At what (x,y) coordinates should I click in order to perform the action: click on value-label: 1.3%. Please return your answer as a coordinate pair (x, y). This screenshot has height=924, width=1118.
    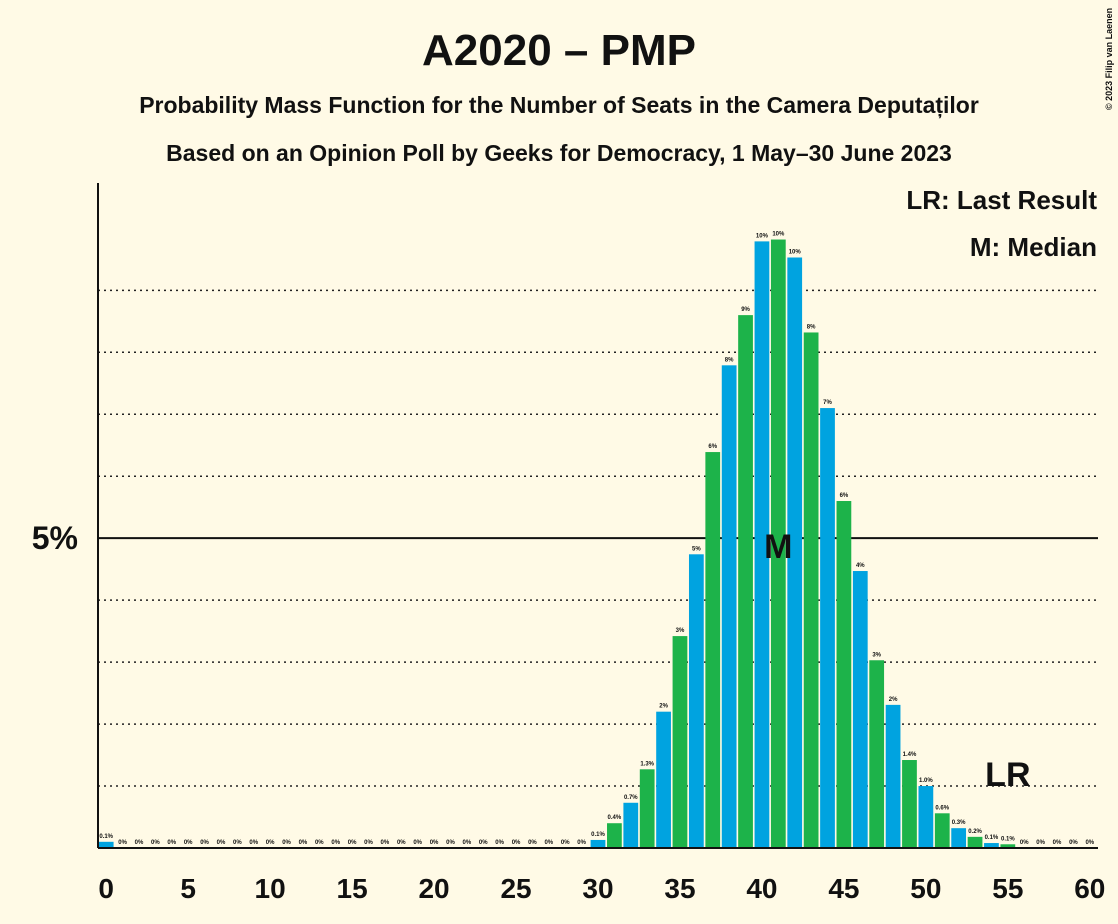
    Looking at the image, I should click on (647, 764).